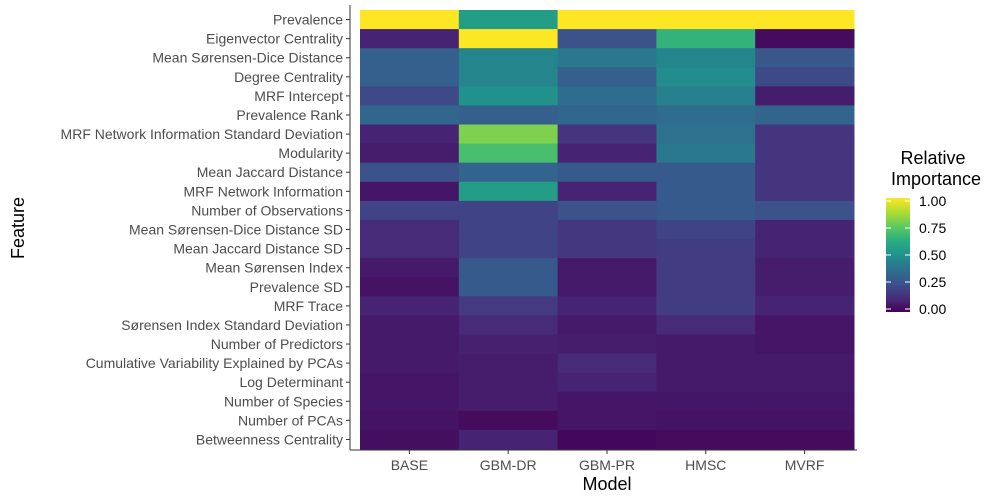 This screenshot has height=503, width=1000. Describe the element at coordinates (607, 465) in the screenshot. I see `x-tick-label: GBM-PR` at that location.